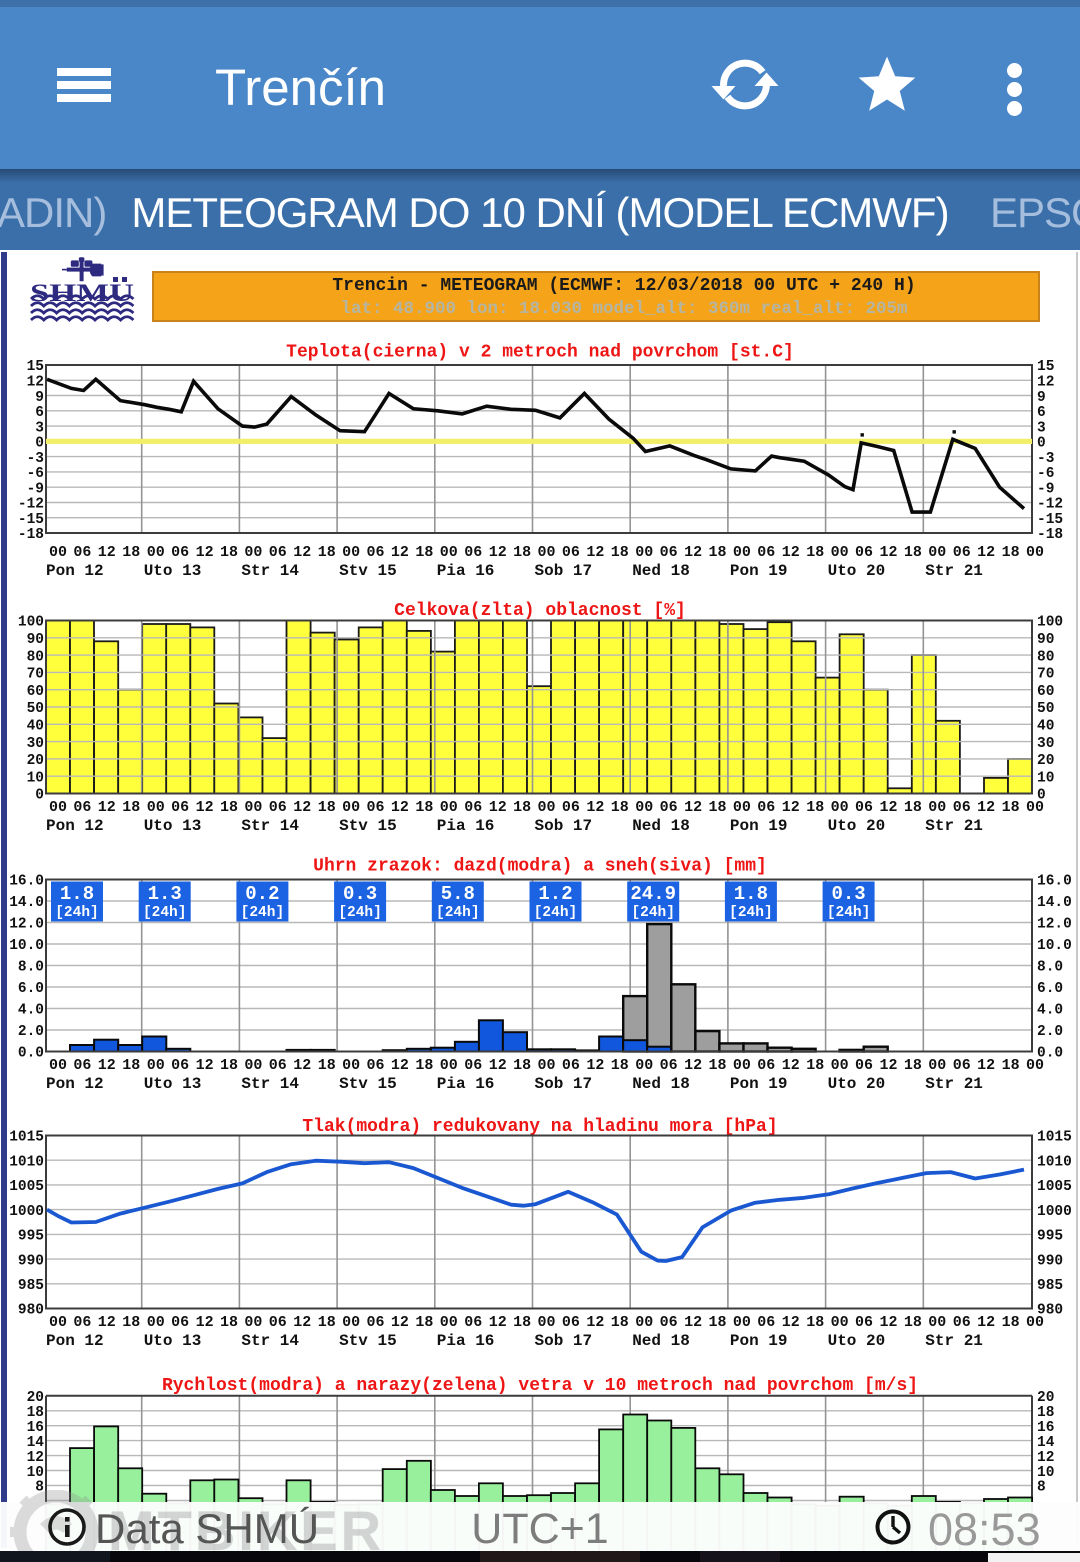 This screenshot has width=1080, height=1562. Describe the element at coordinates (1041, 398) in the screenshot. I see `svg-text: 9` at that location.